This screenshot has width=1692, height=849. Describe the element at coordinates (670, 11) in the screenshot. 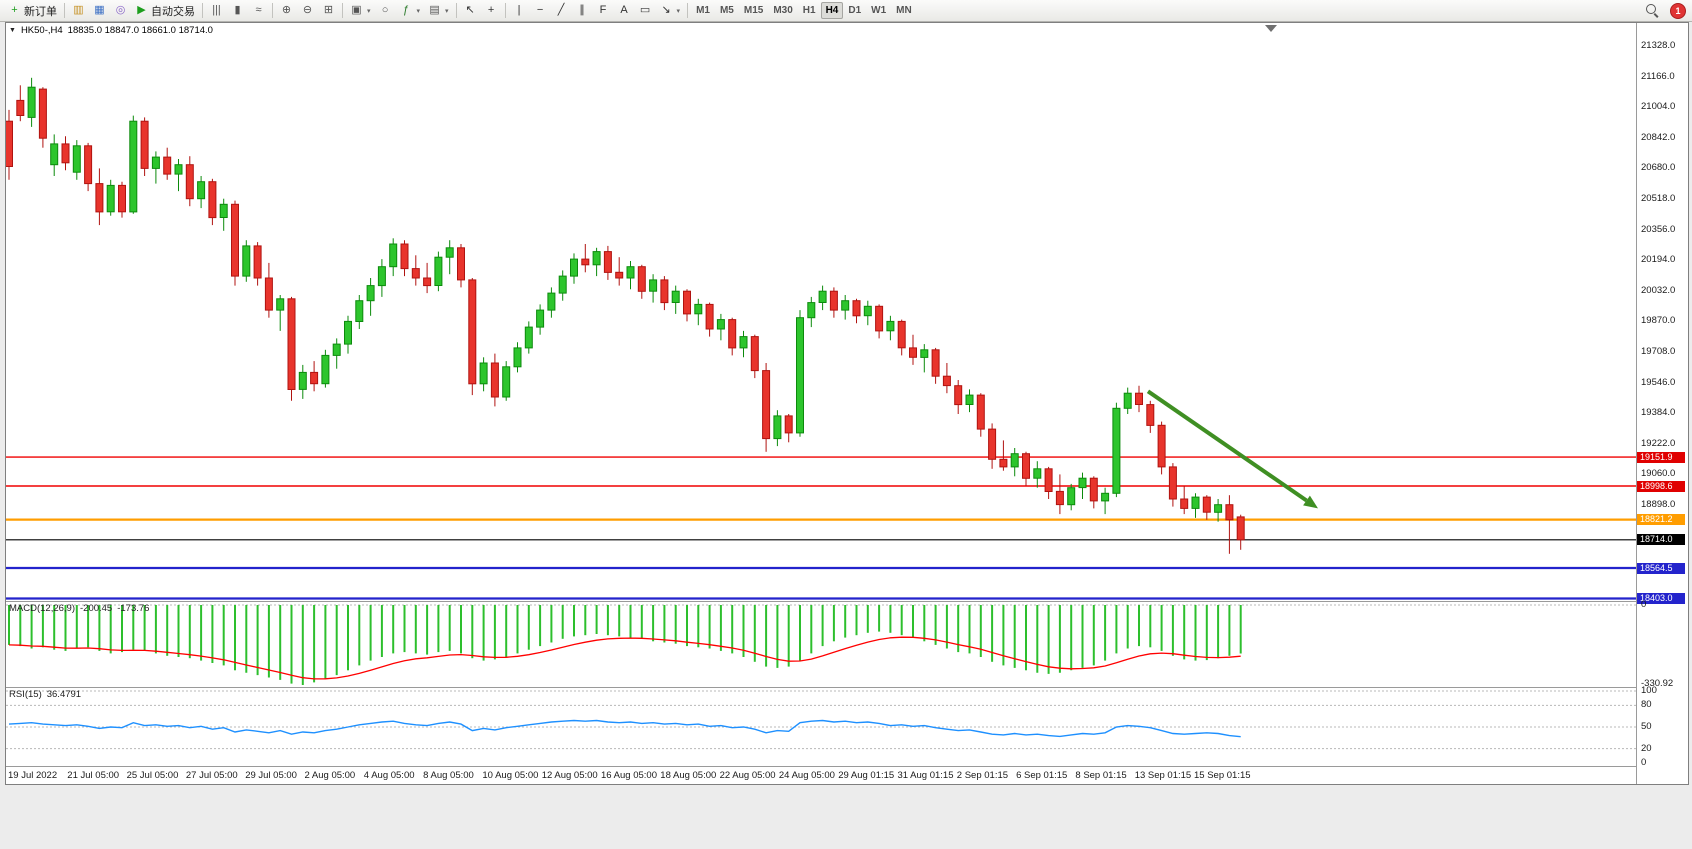

I see `arrows-icon: ↘ ▾` at that location.